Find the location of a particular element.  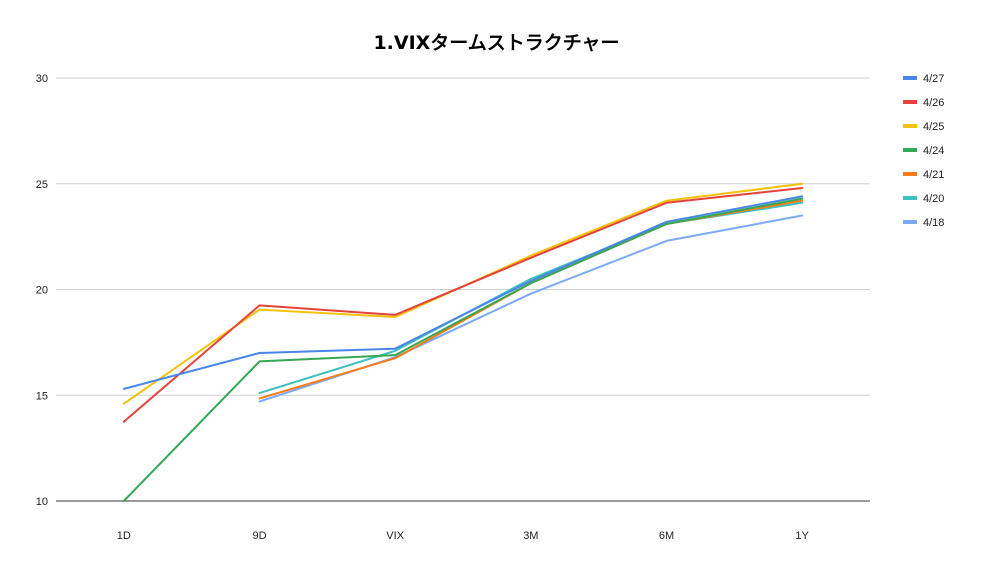

legend-item: 4/21 is located at coordinates (923, 175).